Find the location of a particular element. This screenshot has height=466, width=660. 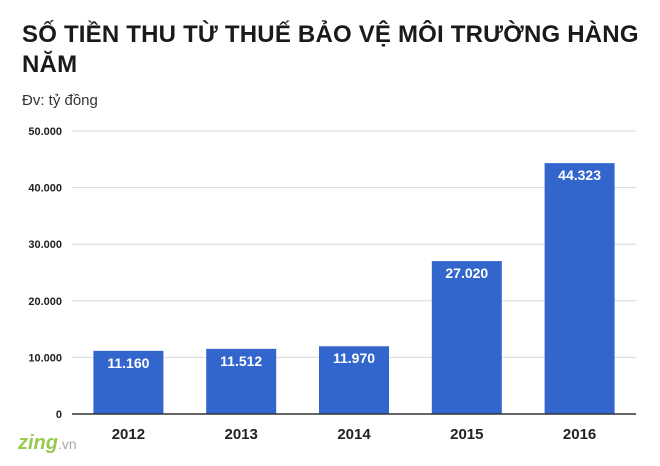

data-label: 11.160 is located at coordinates (128, 363).